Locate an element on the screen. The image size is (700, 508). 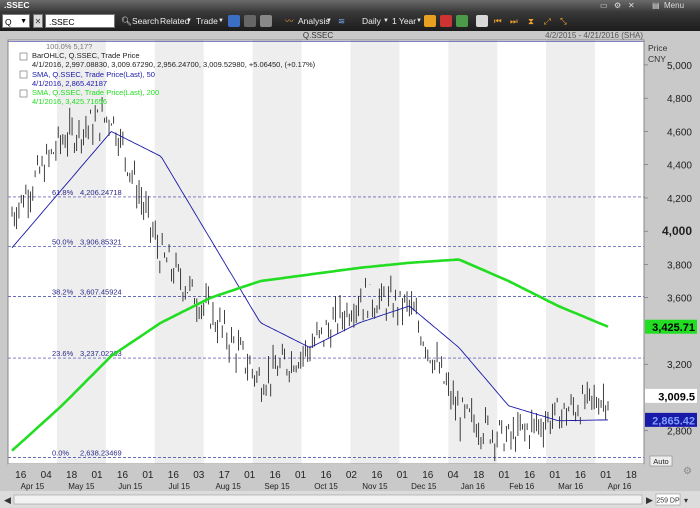
symbol-input: .SSEC is located at coordinates (80, 21).